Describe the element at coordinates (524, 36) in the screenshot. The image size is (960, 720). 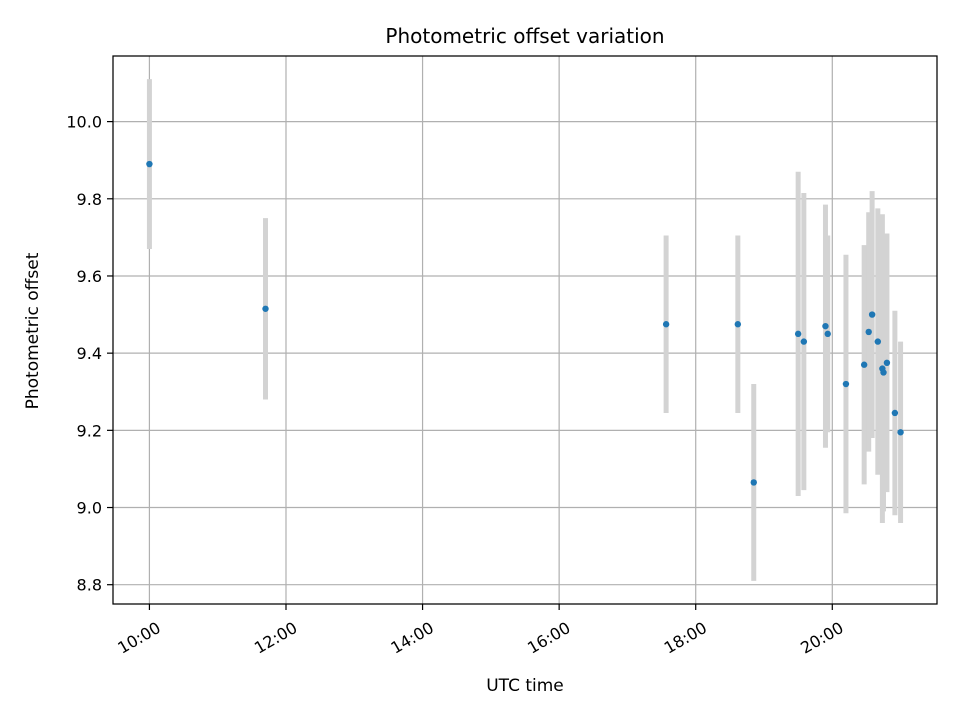
I see `chart-title: Photometric offset variation` at that location.